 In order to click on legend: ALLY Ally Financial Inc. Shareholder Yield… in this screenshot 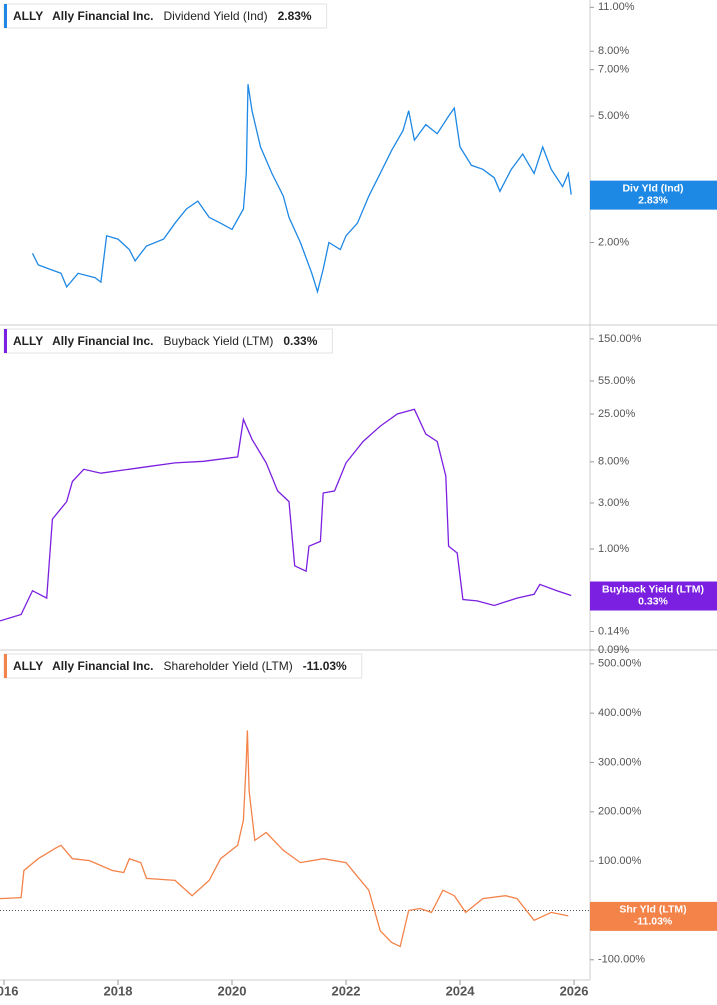, I will do `click(183, 666)`.